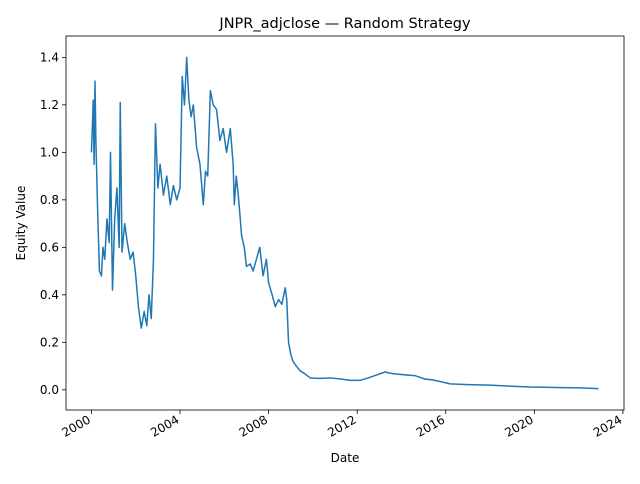 The image size is (640, 484). Describe the element at coordinates (345, 458) in the screenshot. I see `x-axis-label: Date` at that location.